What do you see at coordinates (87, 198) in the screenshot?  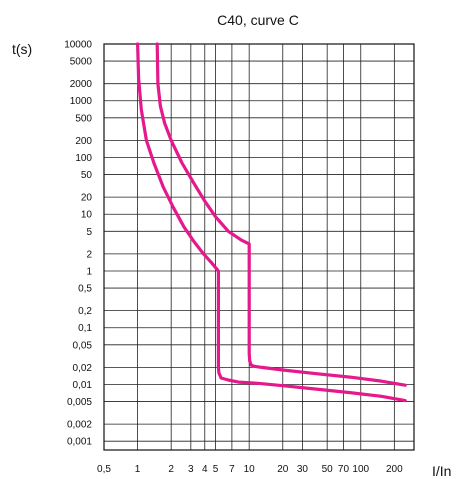 I see `y-tick-label: 20` at bounding box center [87, 198].